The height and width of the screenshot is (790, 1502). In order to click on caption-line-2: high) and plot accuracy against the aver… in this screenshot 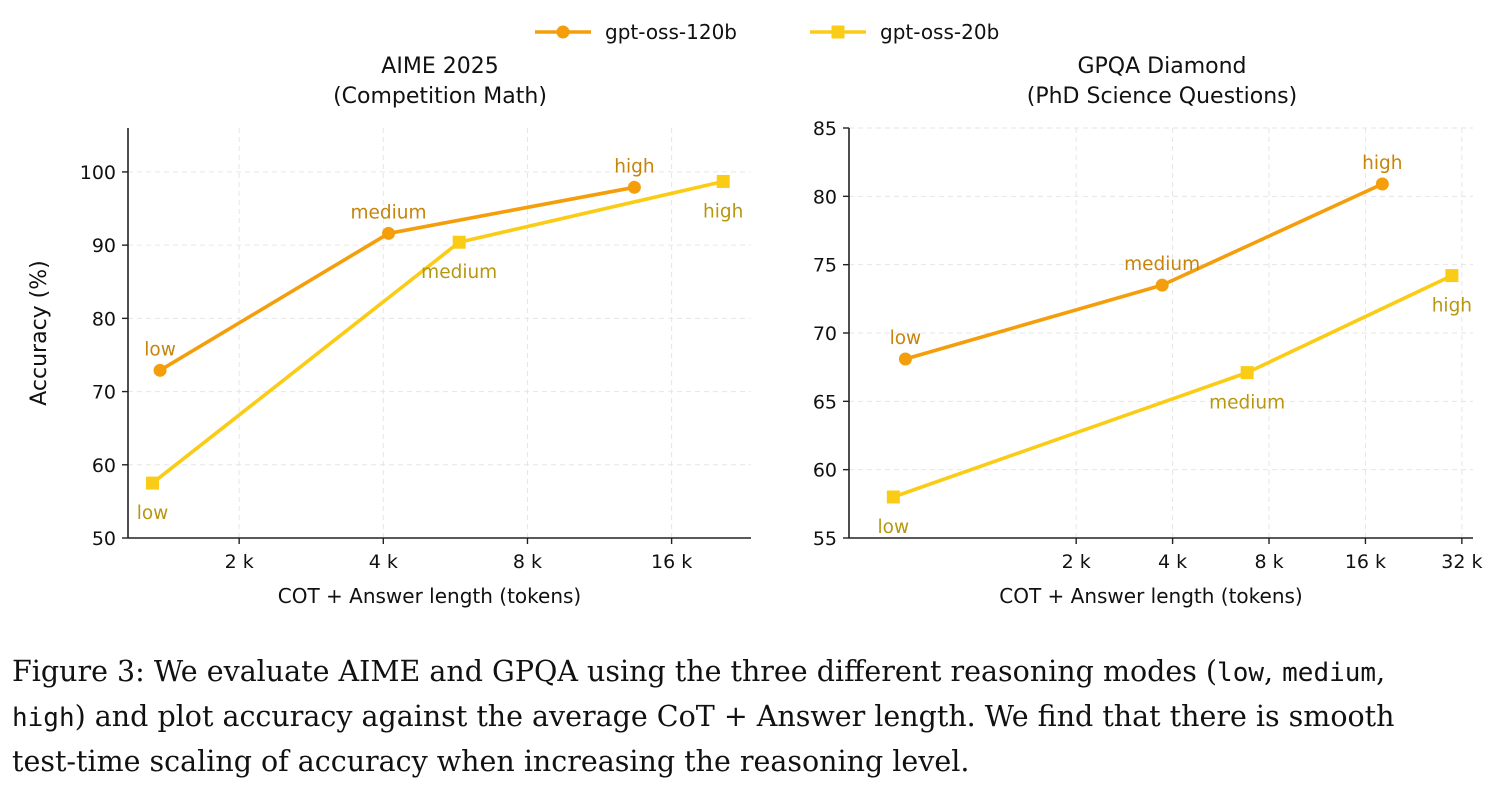, I will do `click(754, 717)`.